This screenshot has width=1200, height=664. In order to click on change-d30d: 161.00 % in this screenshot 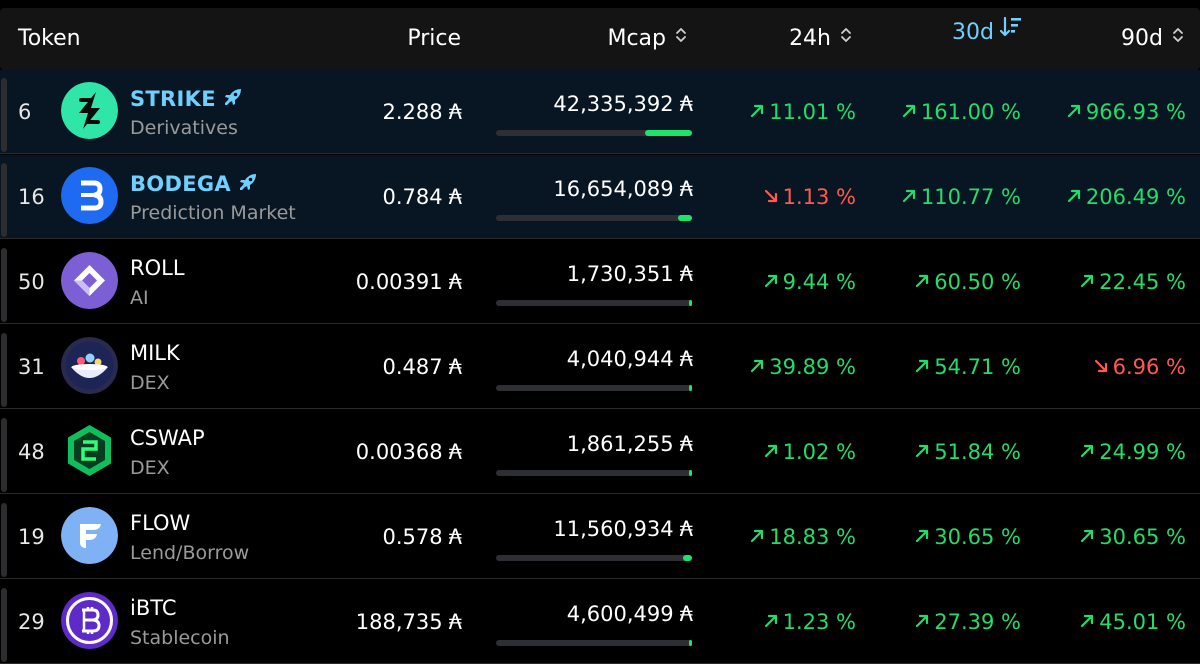, I will do `click(961, 112)`.